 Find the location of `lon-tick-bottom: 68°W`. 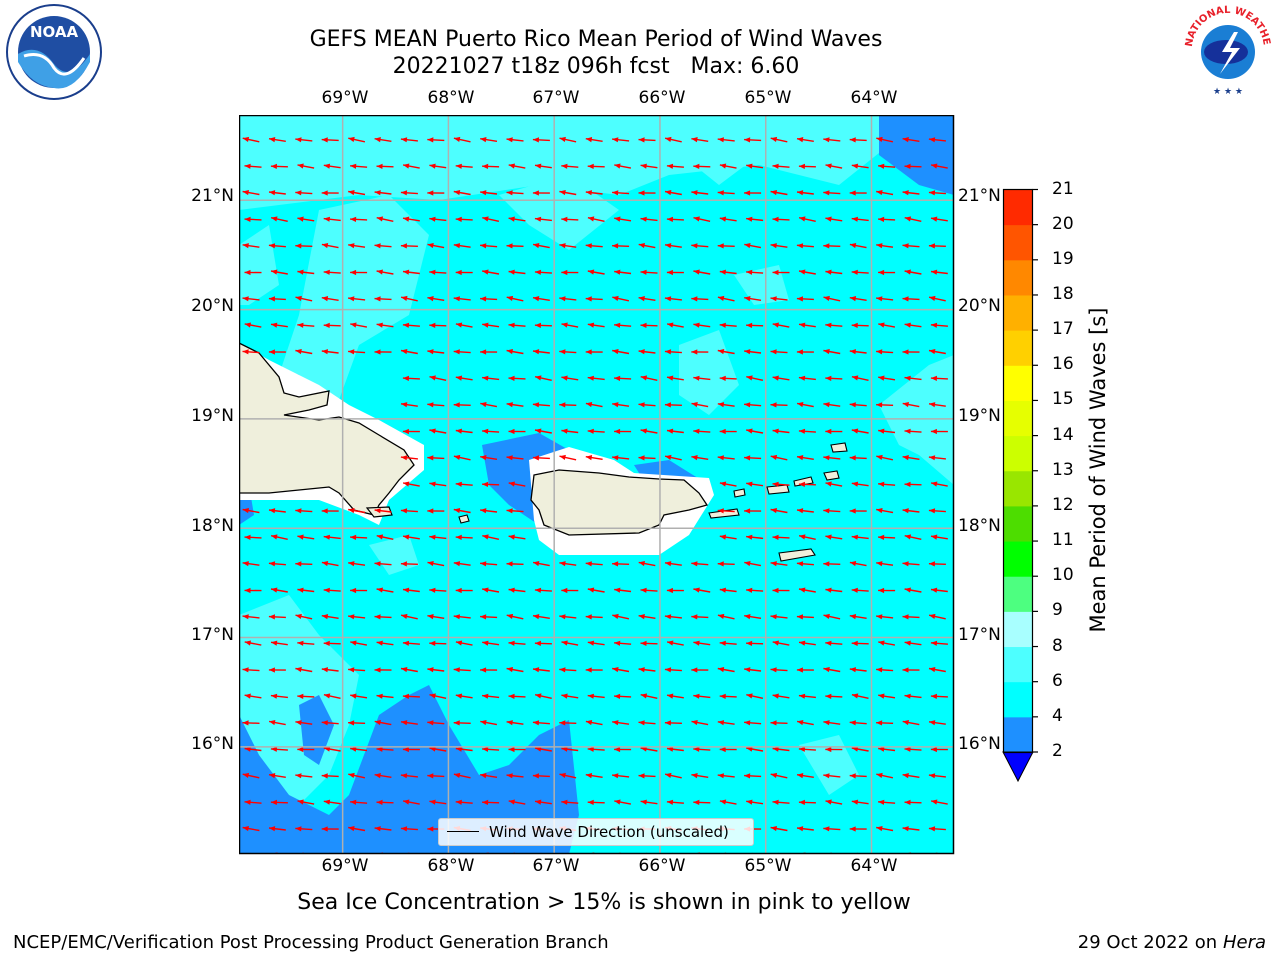

lon-tick-bottom: 68°W is located at coordinates (451, 866).